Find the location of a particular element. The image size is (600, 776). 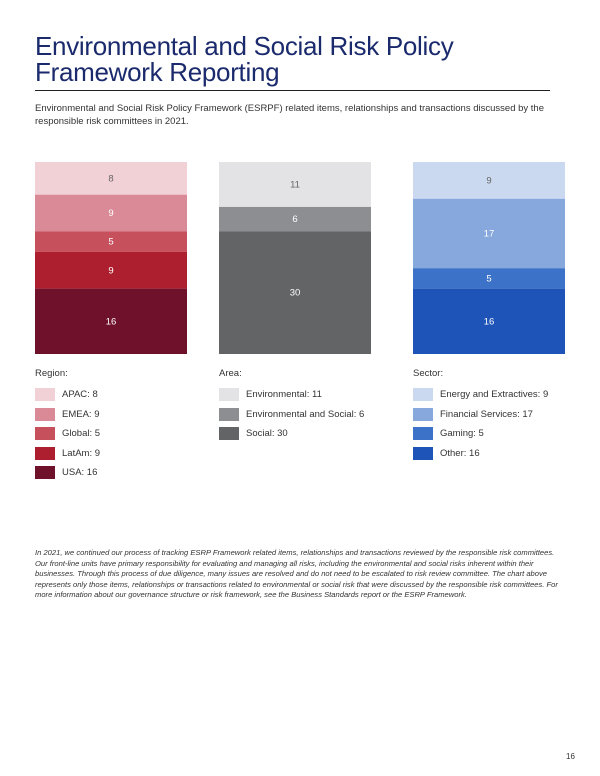

bar-value-label: 11 is located at coordinates (295, 184).